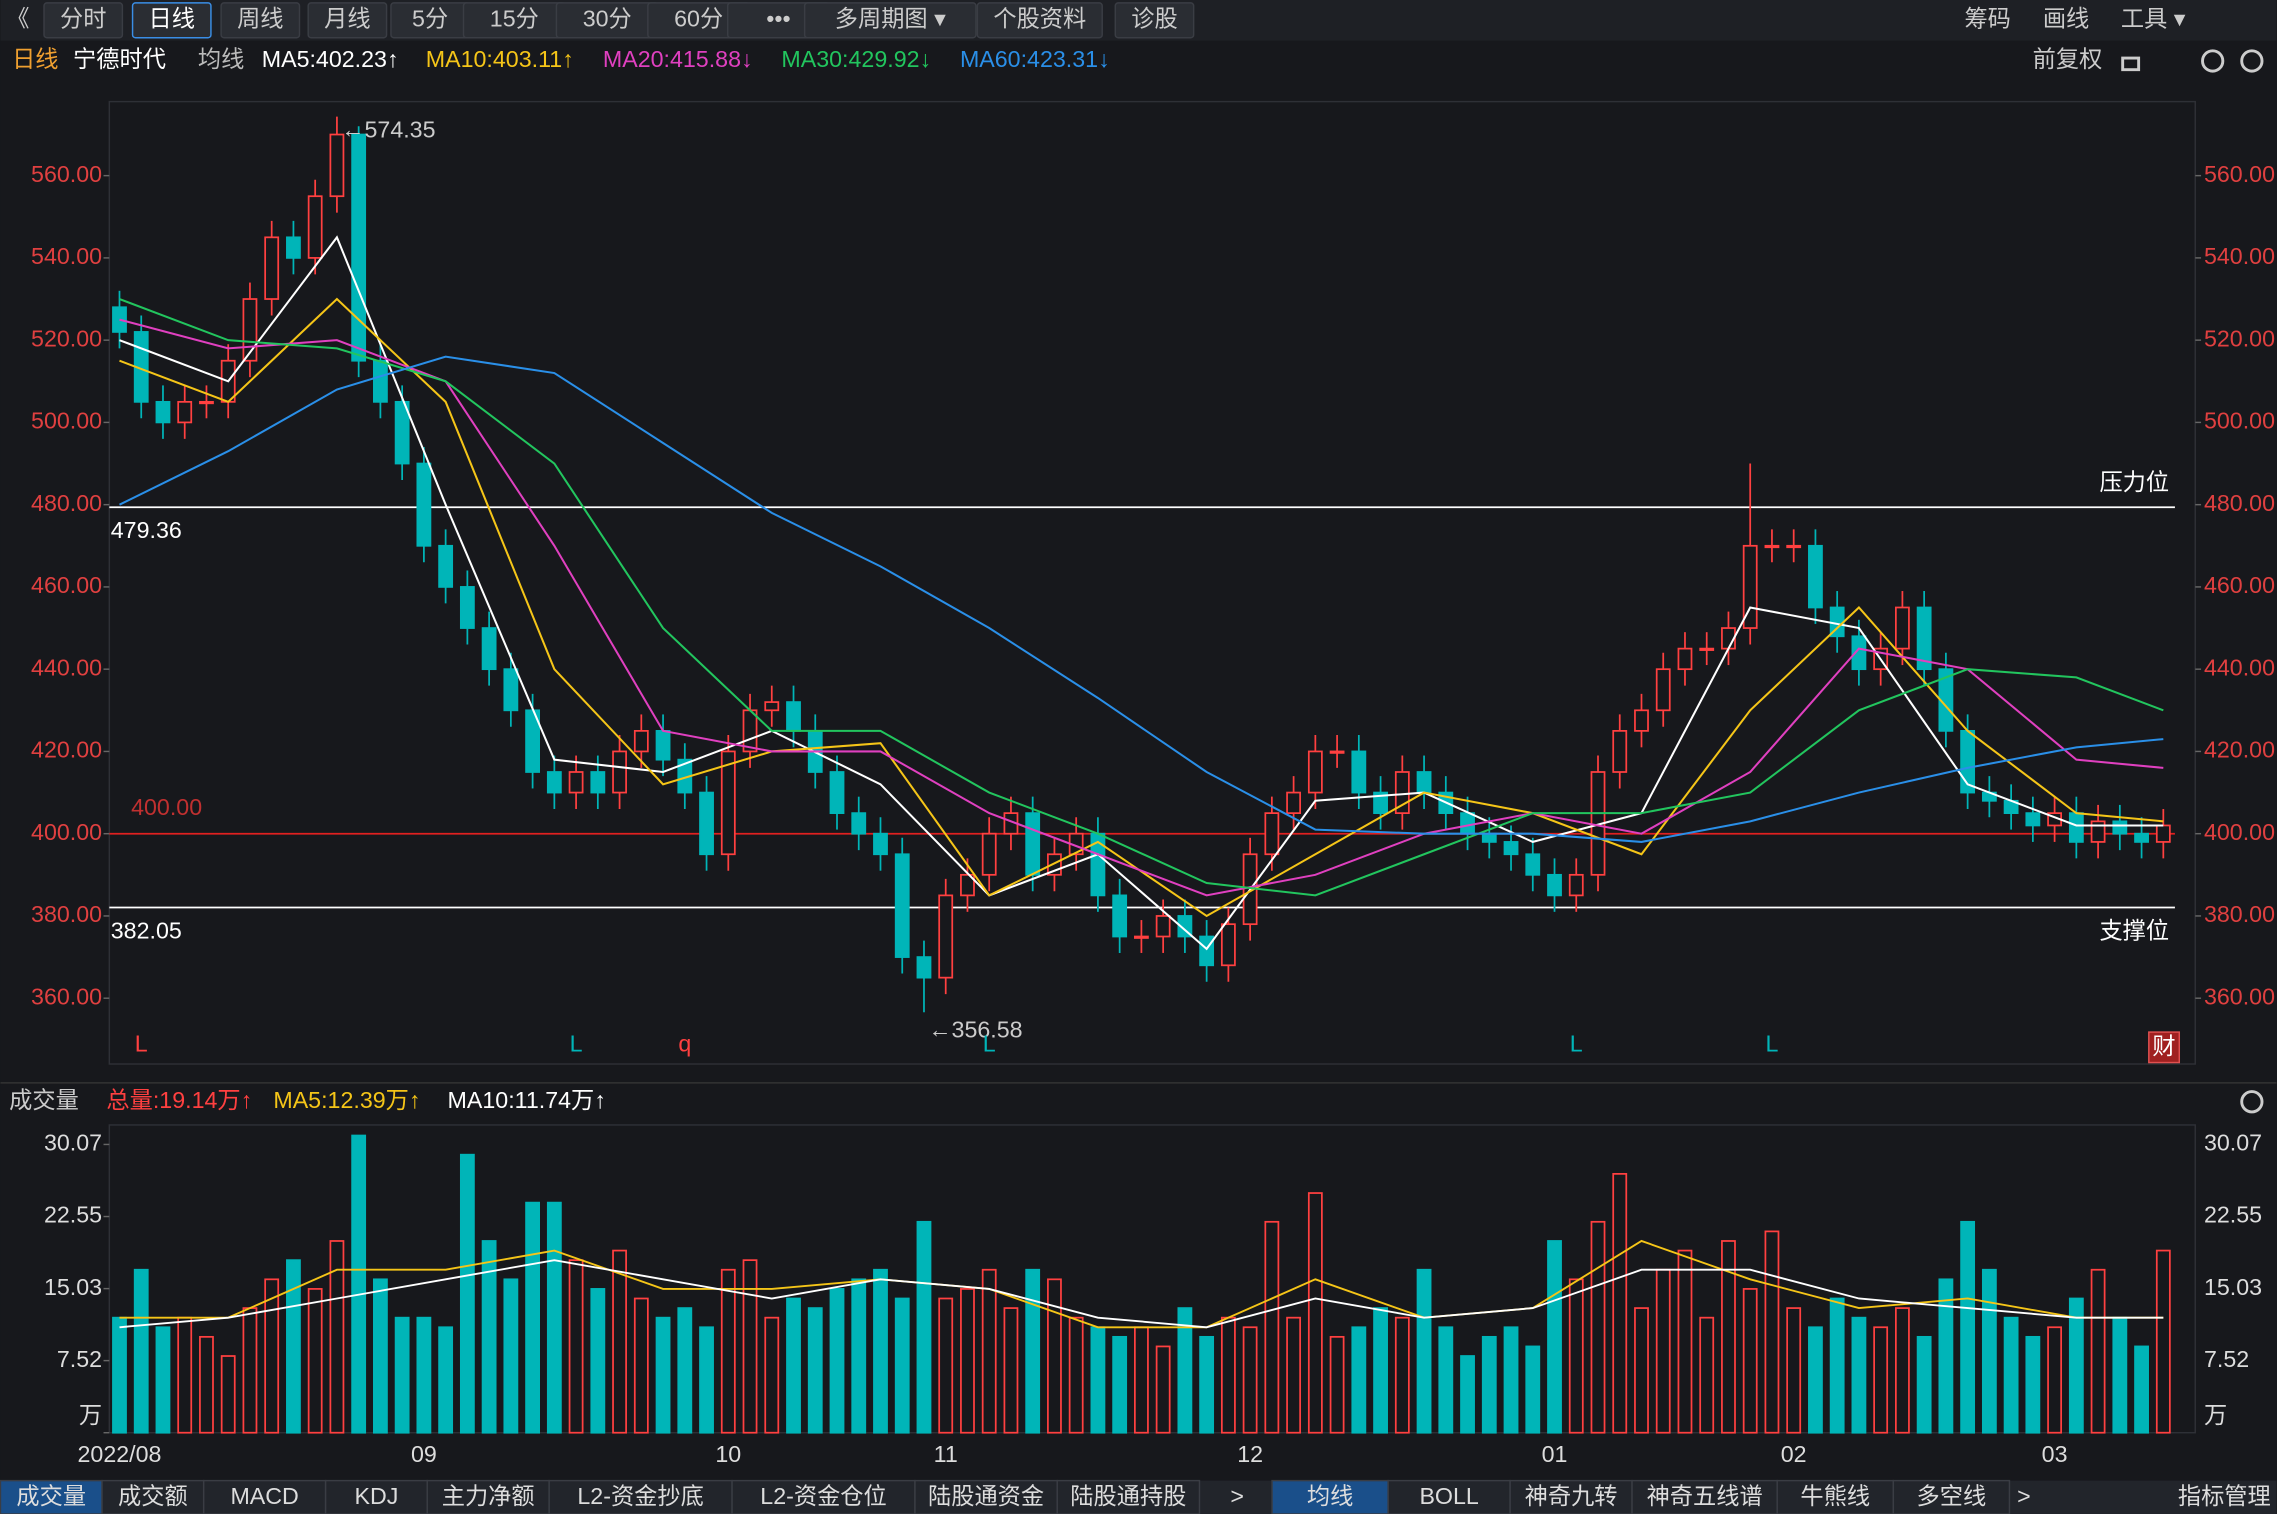  I want to click on ma-label: 均线, so click(221, 59).